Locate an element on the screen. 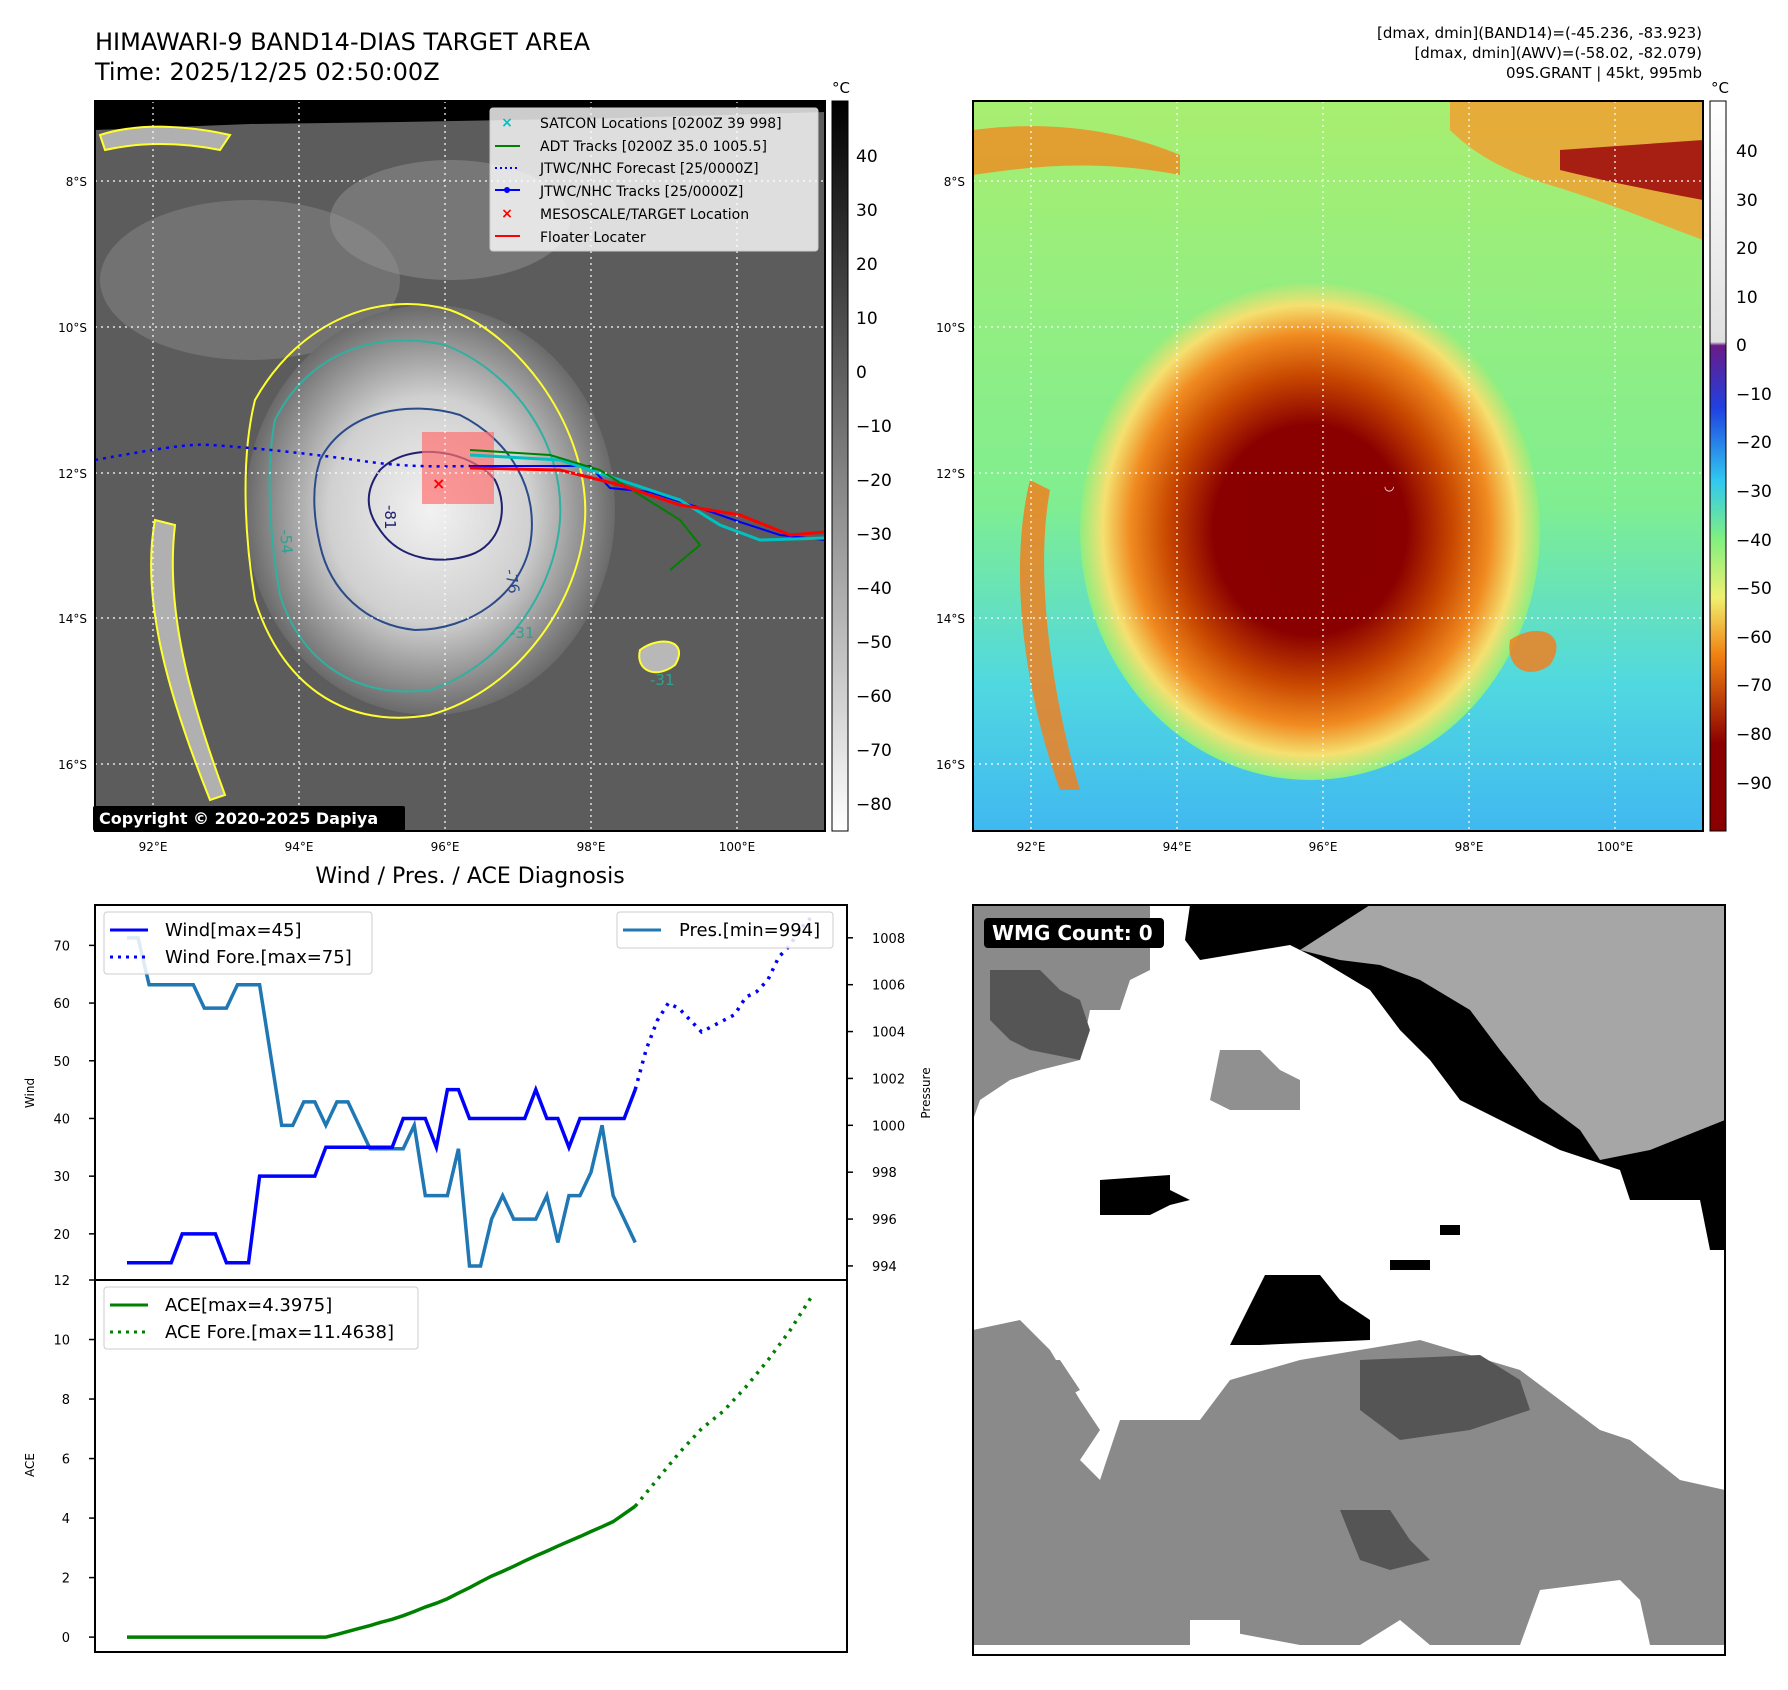 The width and height of the screenshot is (1788, 1690). contour-label-4: -54 is located at coordinates (286, 542).